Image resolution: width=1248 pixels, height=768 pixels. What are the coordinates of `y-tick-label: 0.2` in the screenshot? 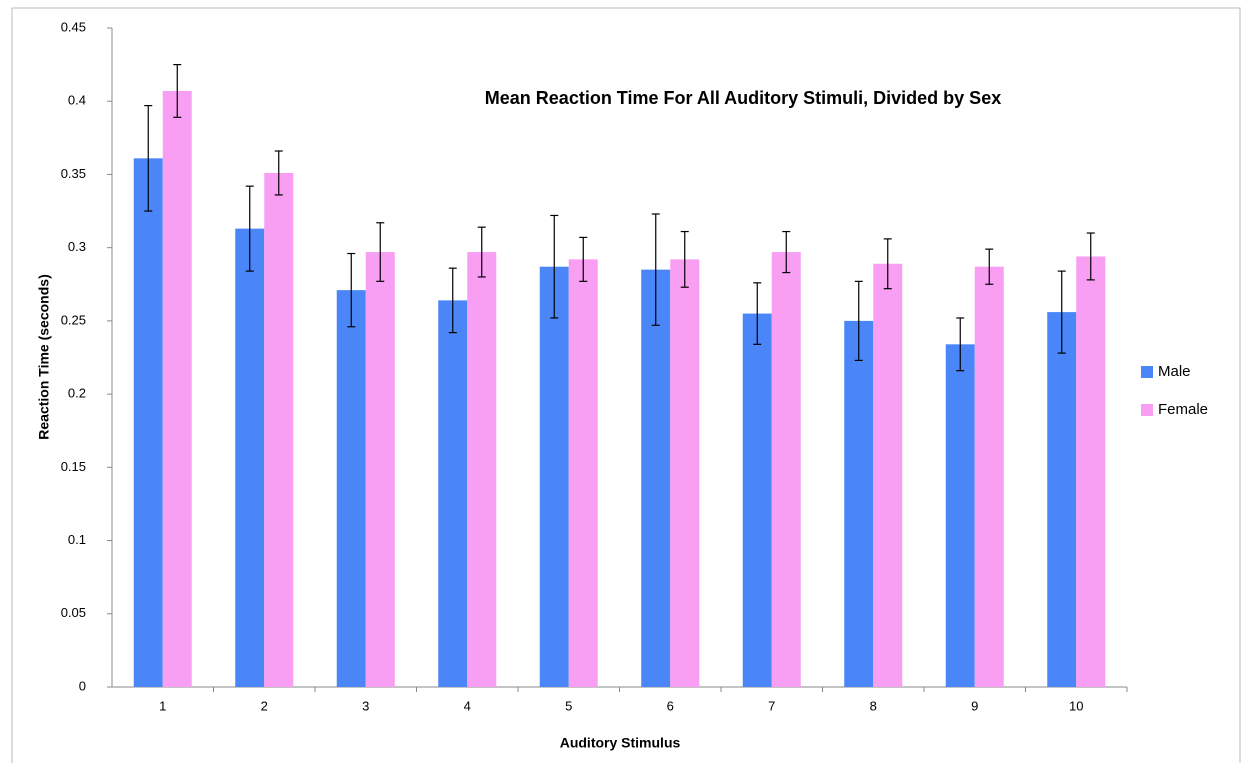 It's located at (77, 393).